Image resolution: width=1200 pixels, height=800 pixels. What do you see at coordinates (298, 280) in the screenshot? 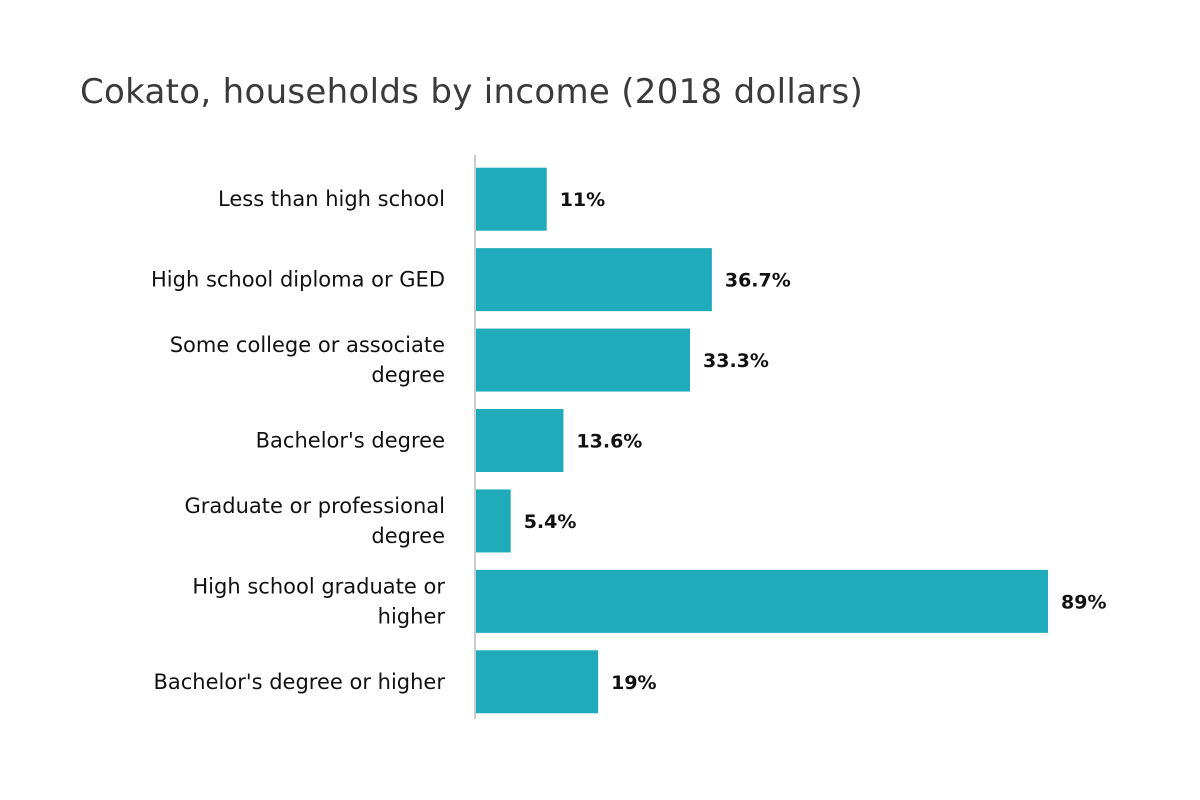
I see `category-label: High school diploma or GED` at bounding box center [298, 280].